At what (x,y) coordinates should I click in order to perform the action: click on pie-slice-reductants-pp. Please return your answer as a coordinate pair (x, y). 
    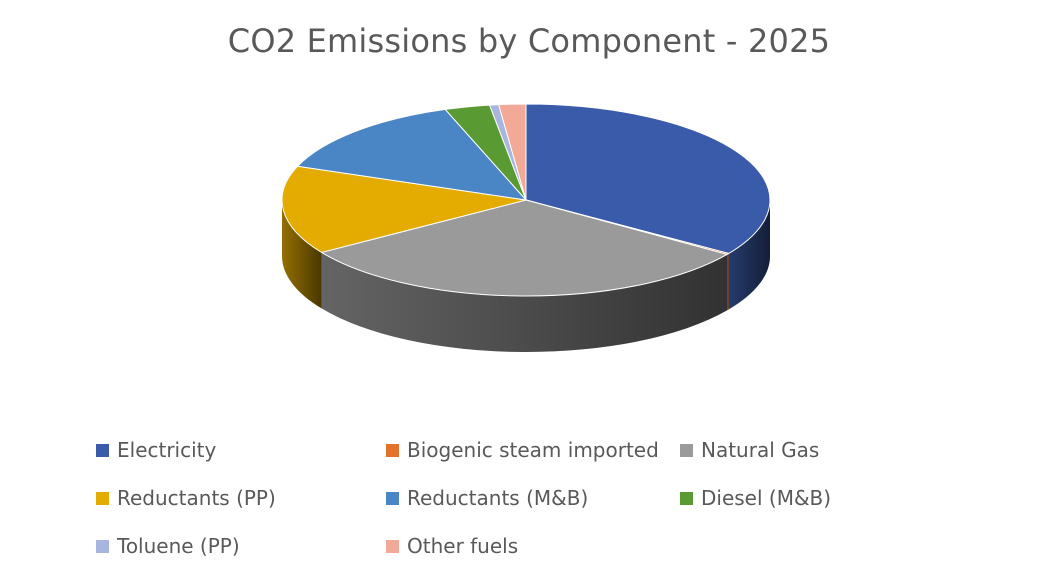
    Looking at the image, I should click on (404, 209).